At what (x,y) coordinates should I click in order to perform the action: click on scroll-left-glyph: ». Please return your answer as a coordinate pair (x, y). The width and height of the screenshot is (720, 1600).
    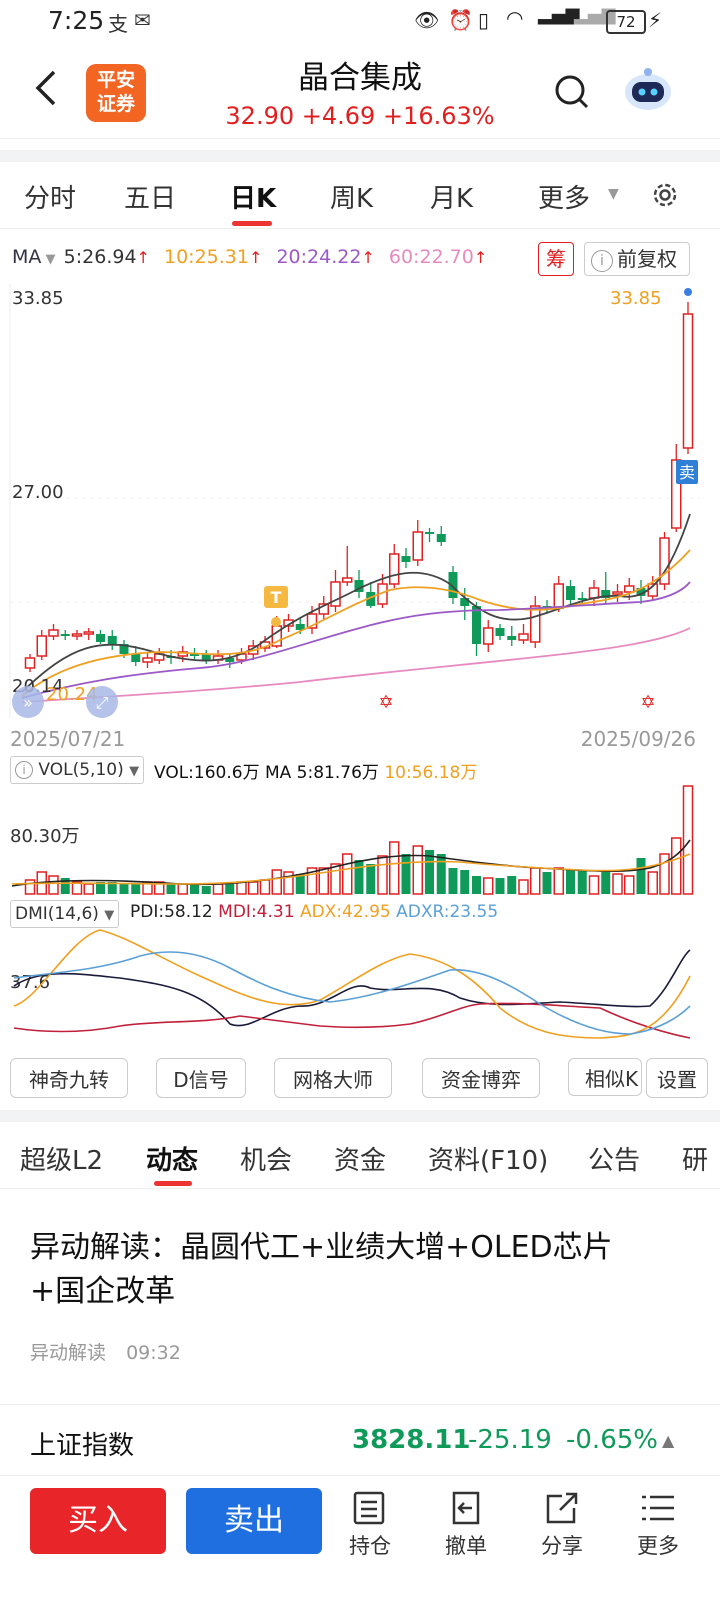
    Looking at the image, I should click on (28, 702).